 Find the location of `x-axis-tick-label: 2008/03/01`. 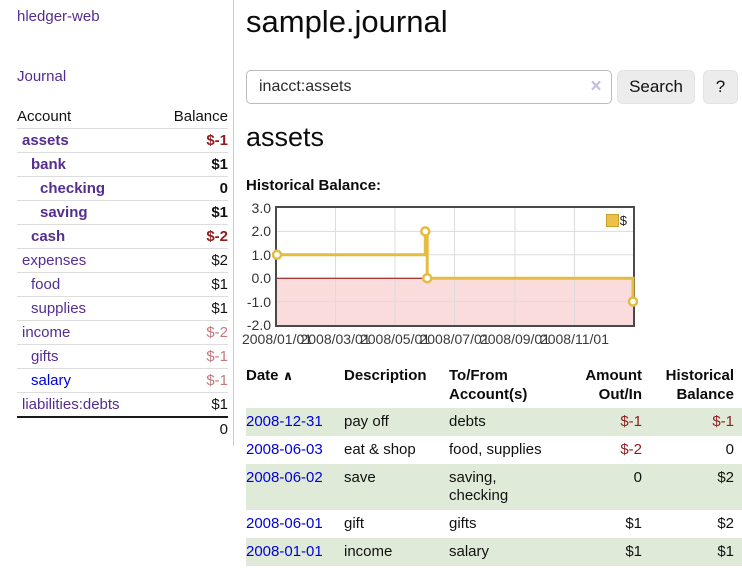

x-axis-tick-label: 2008/03/01 is located at coordinates (335, 339).